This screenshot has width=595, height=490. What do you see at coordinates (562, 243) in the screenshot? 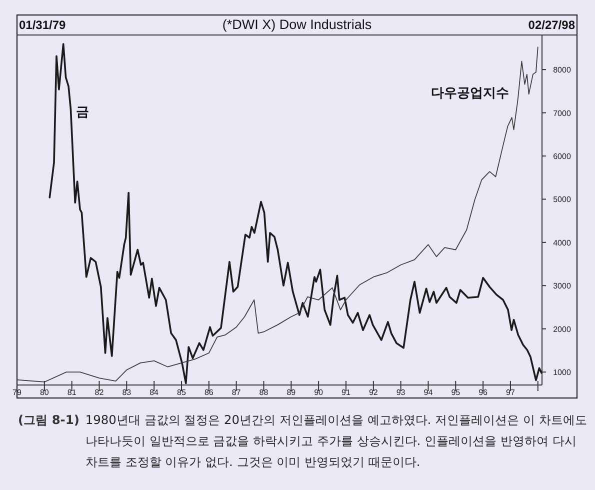
I see `y-tick-label: 4000` at bounding box center [562, 243].